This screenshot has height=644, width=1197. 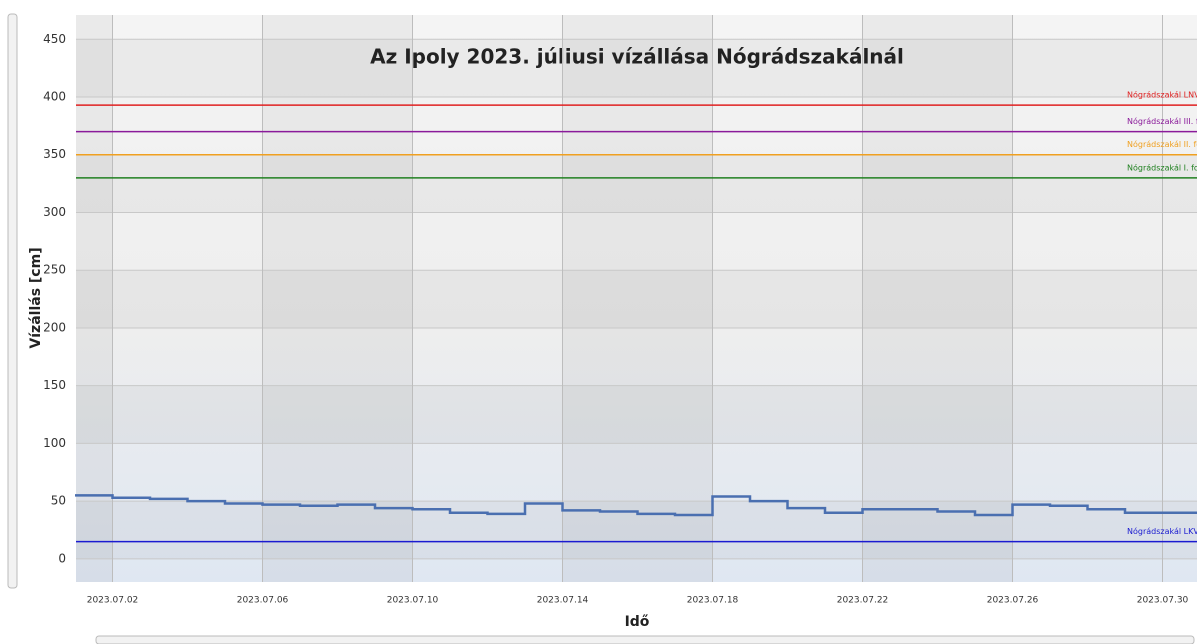 What do you see at coordinates (263, 601) in the screenshot?
I see `x-tick-label: 2023.07.06` at bounding box center [263, 601].